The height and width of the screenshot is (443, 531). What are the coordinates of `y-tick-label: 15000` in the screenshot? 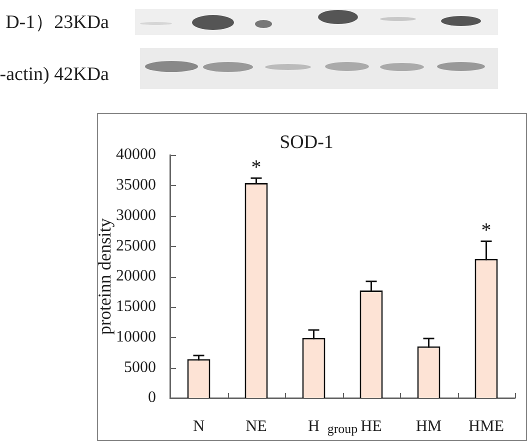 It's located at (136, 307).